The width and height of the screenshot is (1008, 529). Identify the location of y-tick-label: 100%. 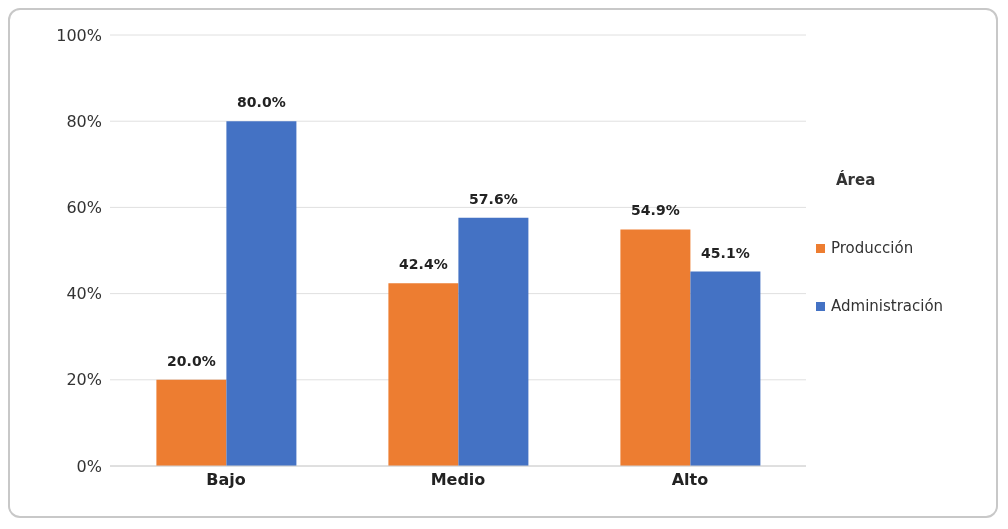
(79, 35).